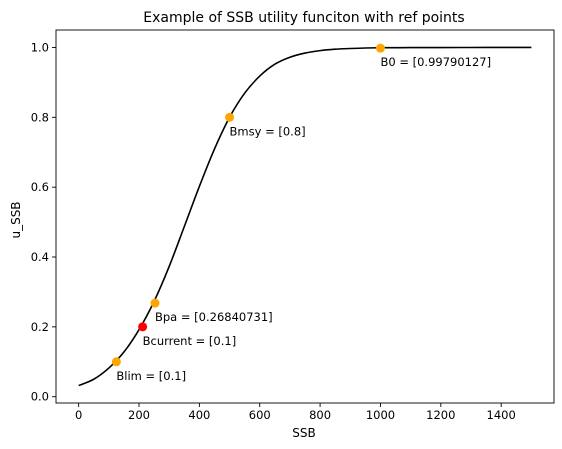 This screenshot has height=449, width=562. I want to click on x-tick-label: 400, so click(199, 415).